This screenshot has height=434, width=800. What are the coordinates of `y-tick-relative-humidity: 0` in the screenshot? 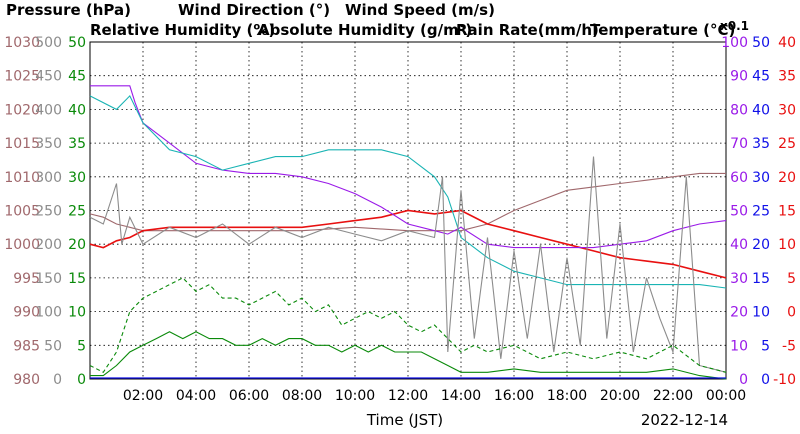 It's located at (743, 380).